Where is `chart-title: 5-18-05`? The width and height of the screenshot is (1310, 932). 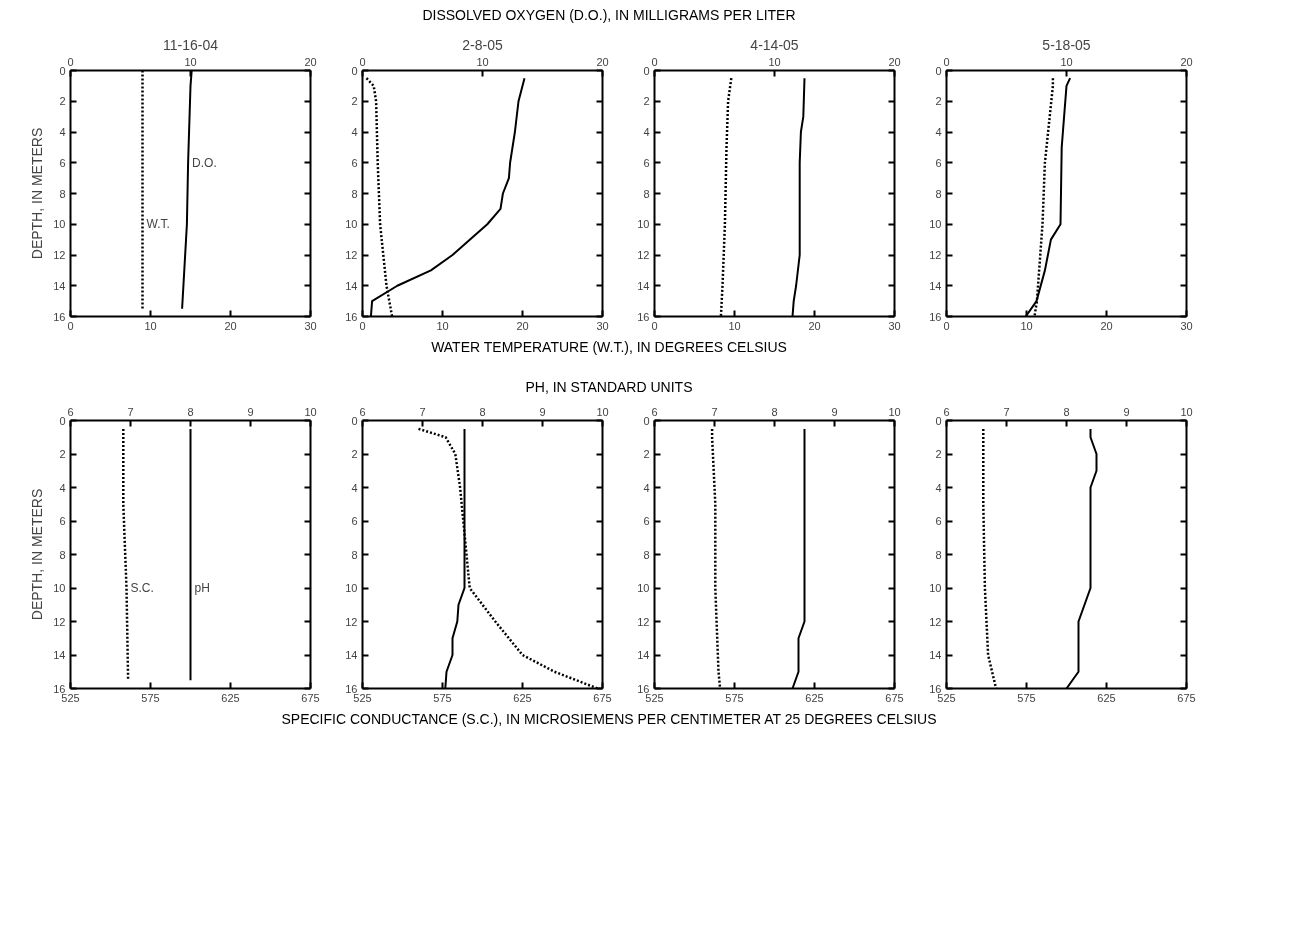 chart-title: 5-18-05 is located at coordinates (1066, 44).